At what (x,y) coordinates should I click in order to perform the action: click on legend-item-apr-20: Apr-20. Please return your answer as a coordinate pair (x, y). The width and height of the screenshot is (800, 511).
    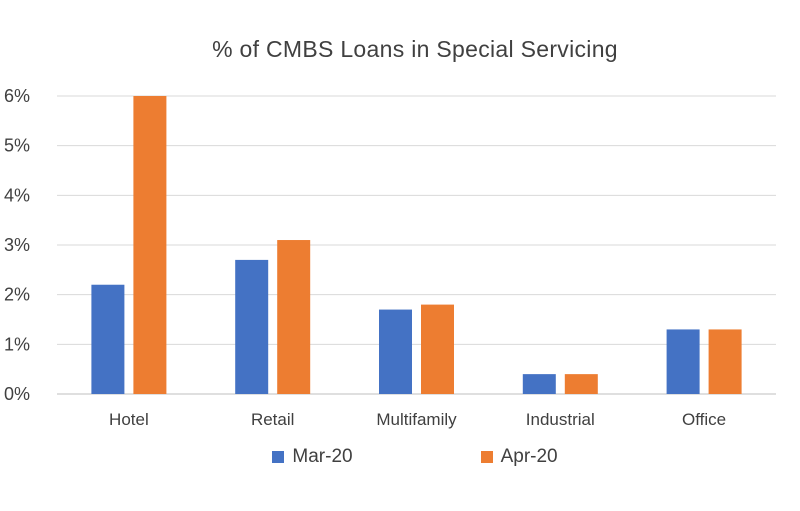
    Looking at the image, I should click on (519, 457).